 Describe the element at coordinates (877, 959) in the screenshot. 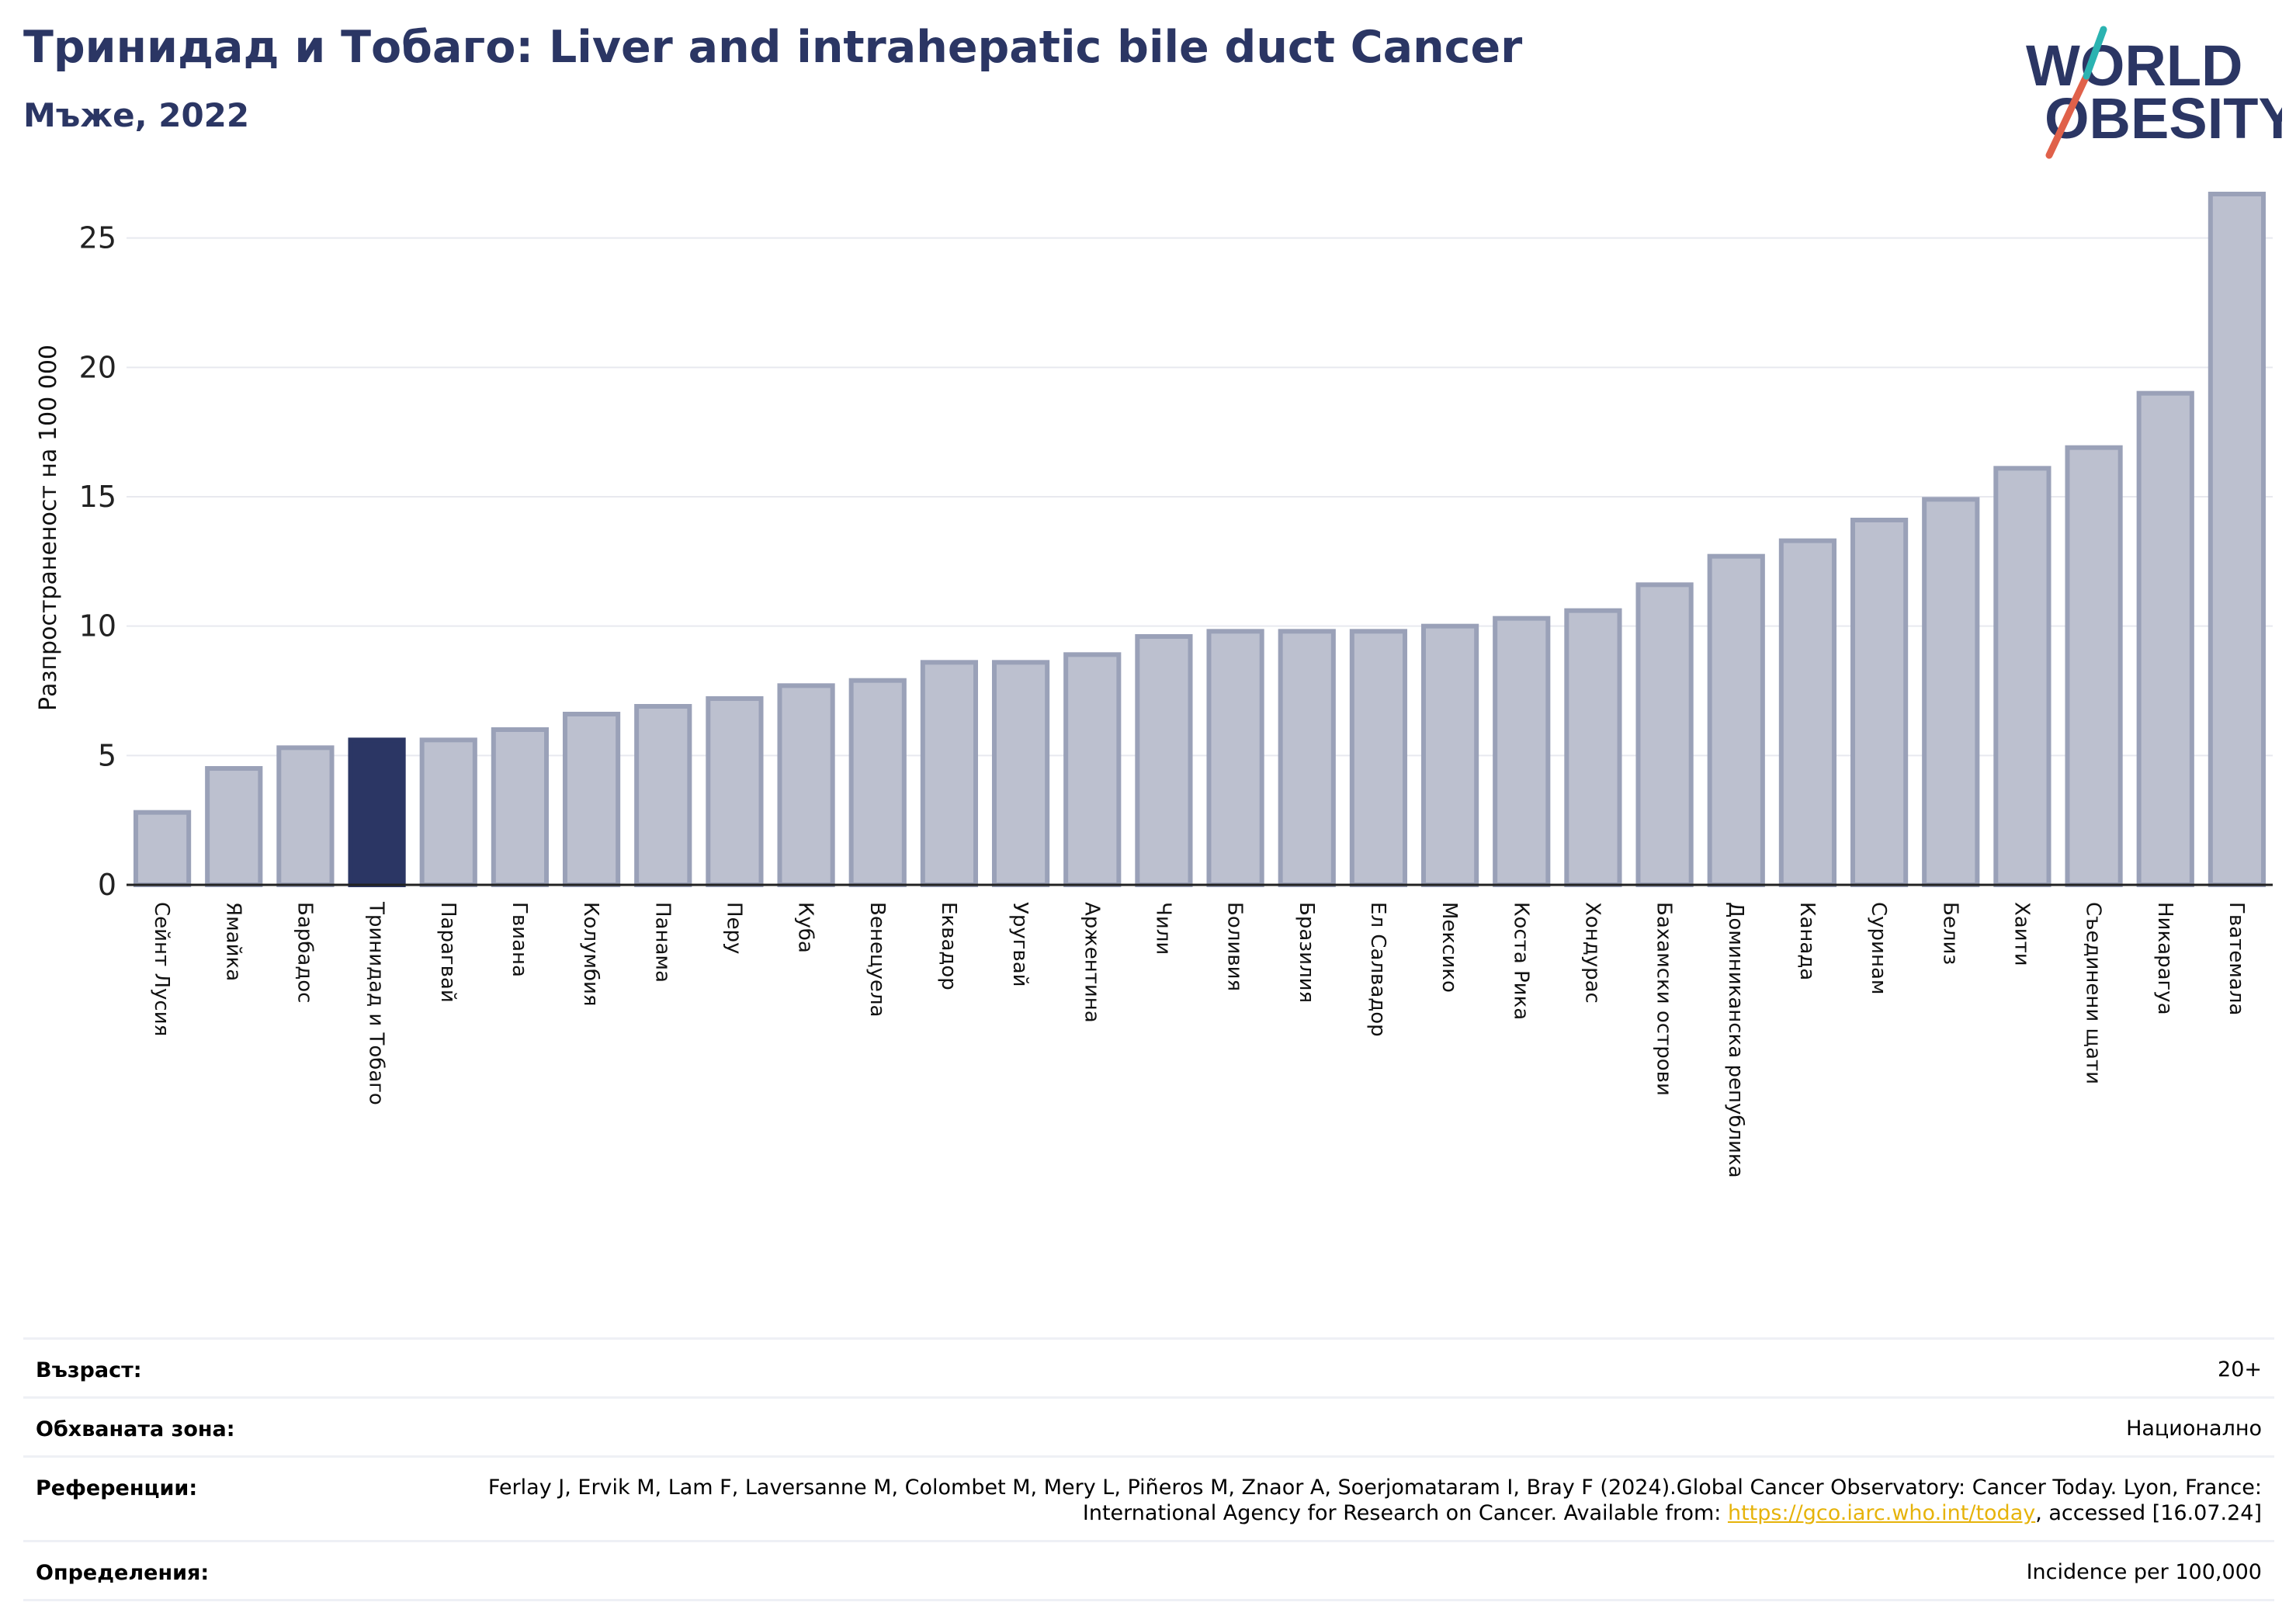

I see `x-tick-label: Венецуела` at that location.